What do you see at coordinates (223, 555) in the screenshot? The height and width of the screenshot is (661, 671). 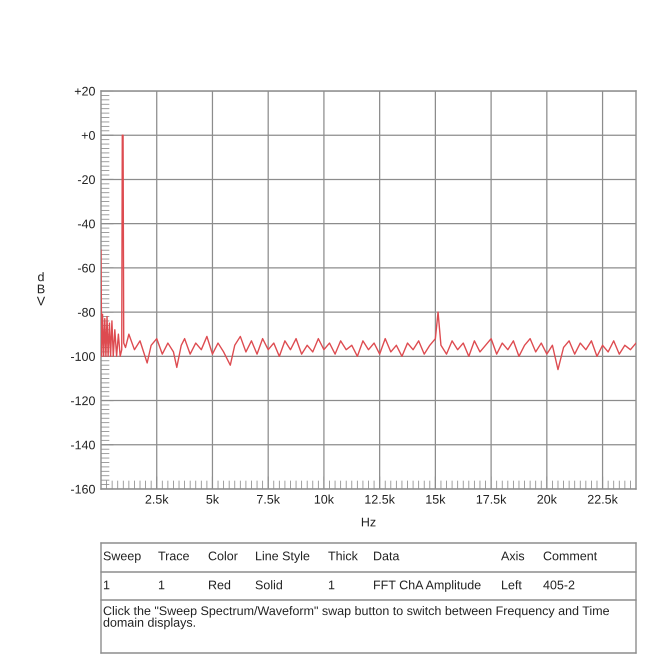 I see `text: Color` at bounding box center [223, 555].